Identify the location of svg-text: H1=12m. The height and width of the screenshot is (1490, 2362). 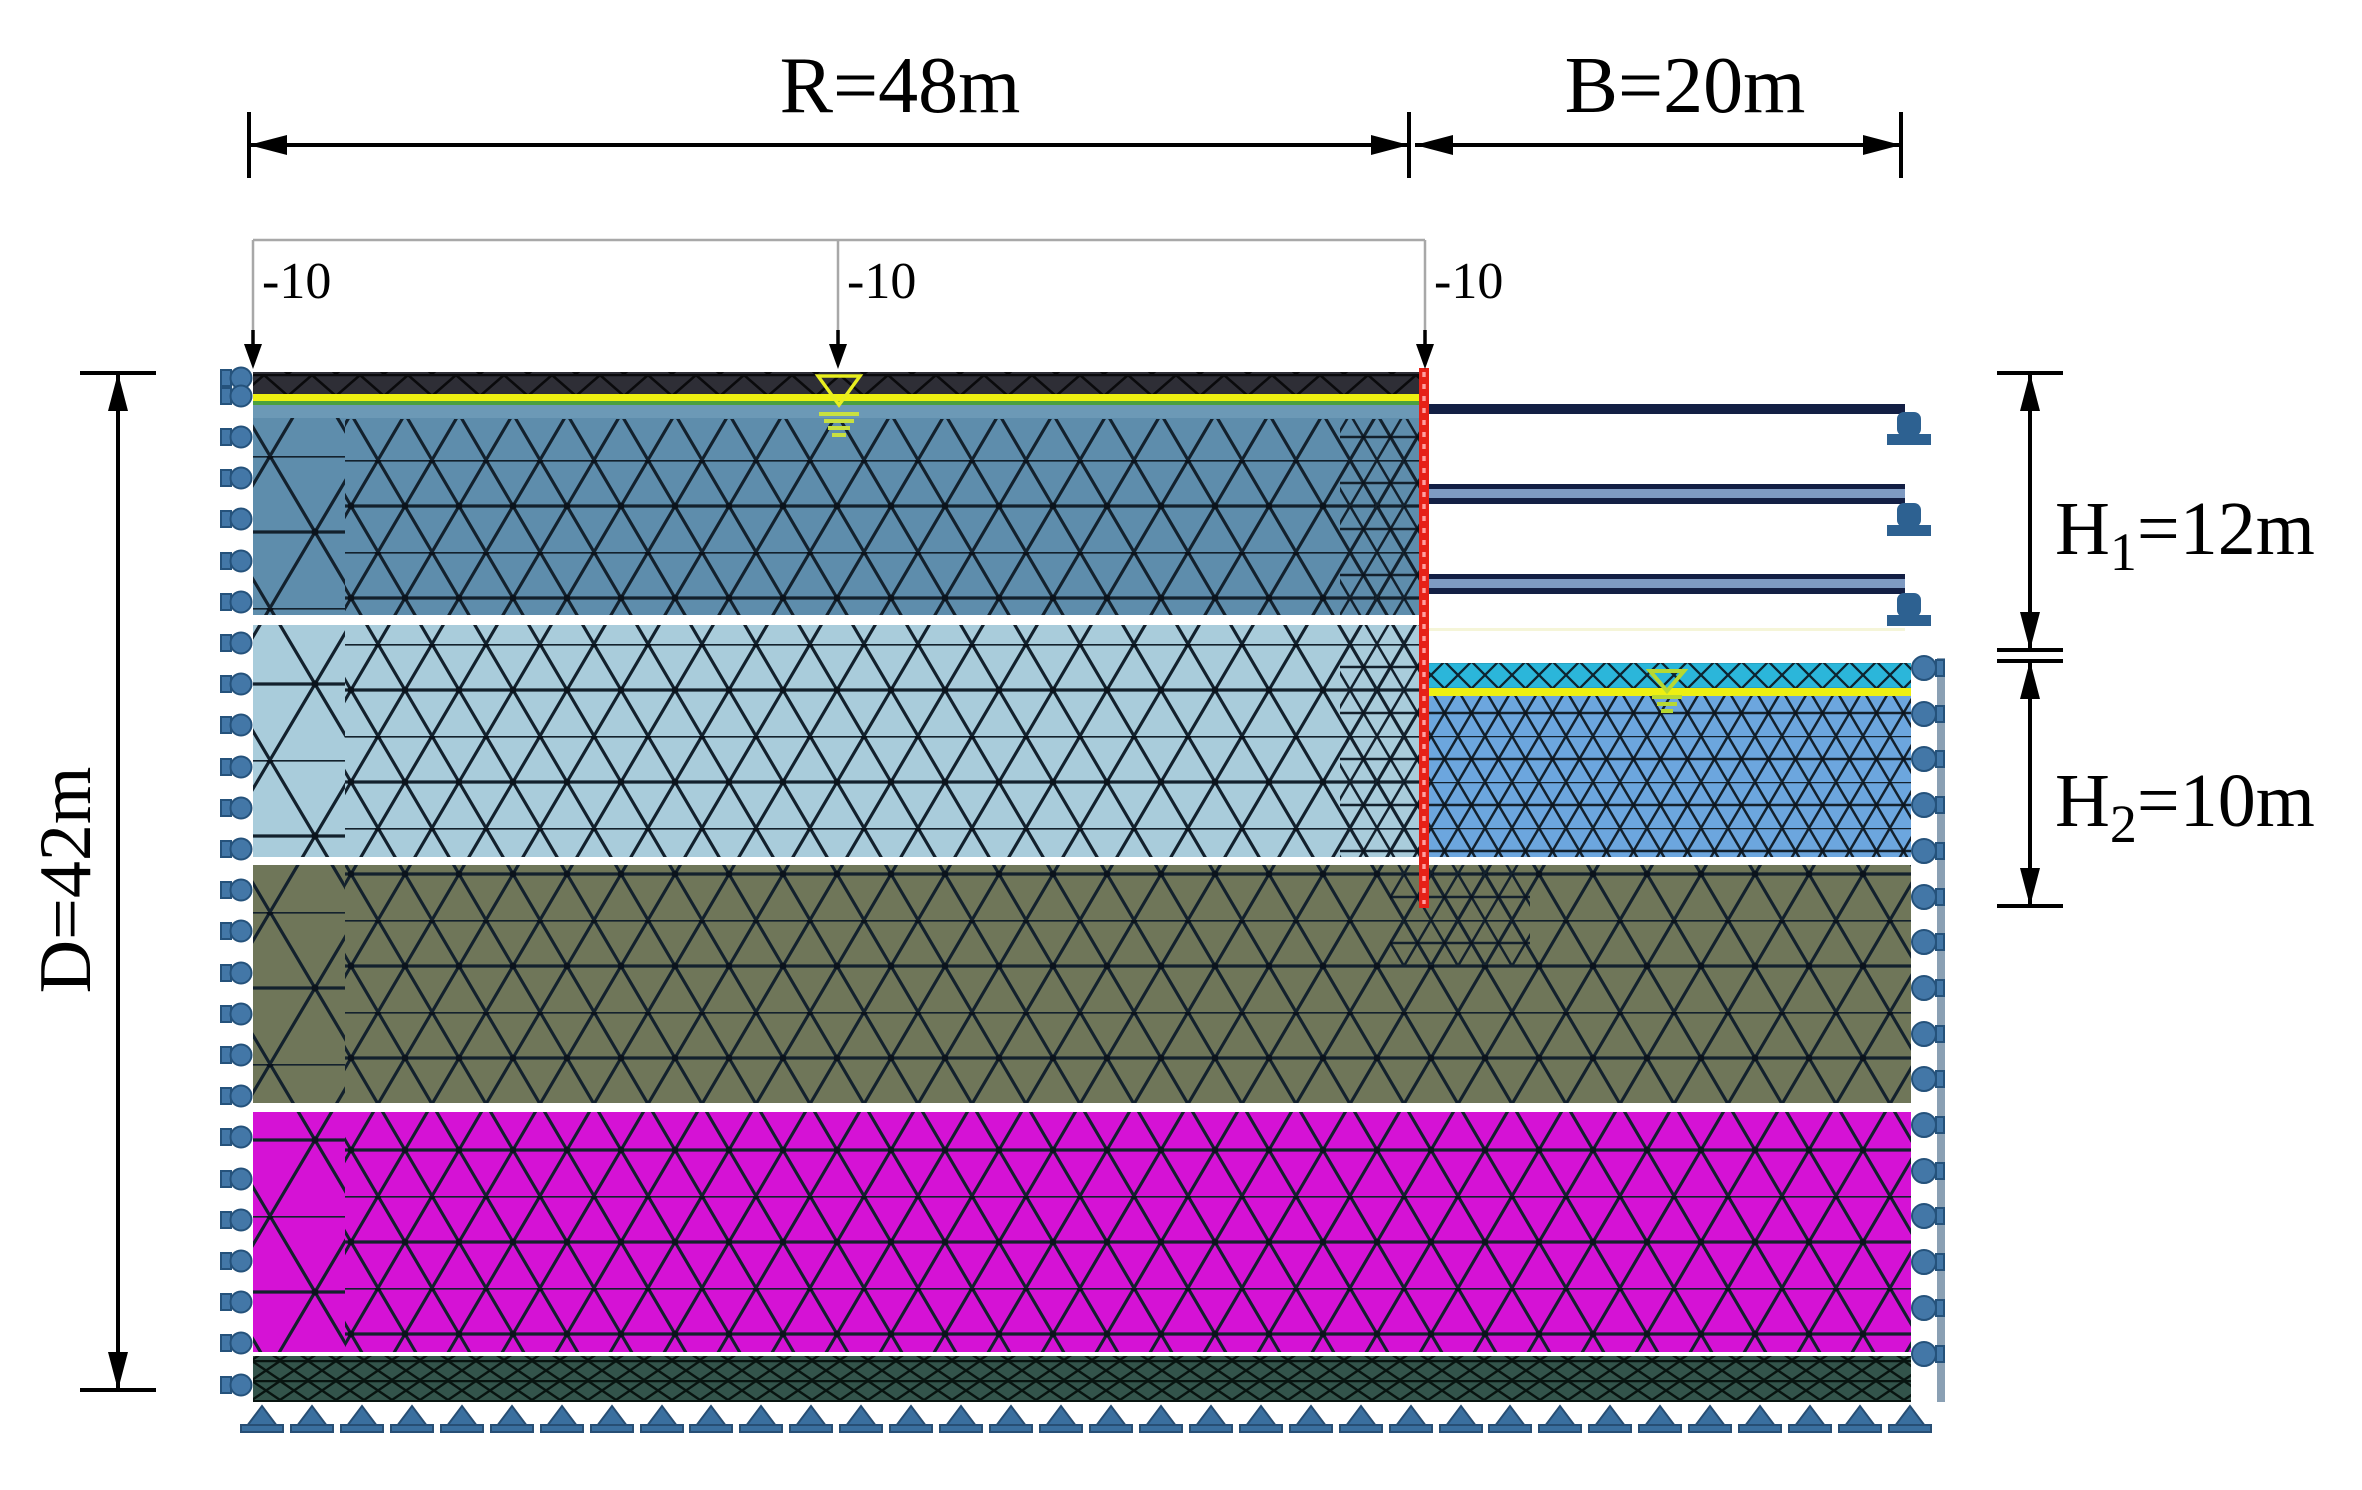
(2185, 534).